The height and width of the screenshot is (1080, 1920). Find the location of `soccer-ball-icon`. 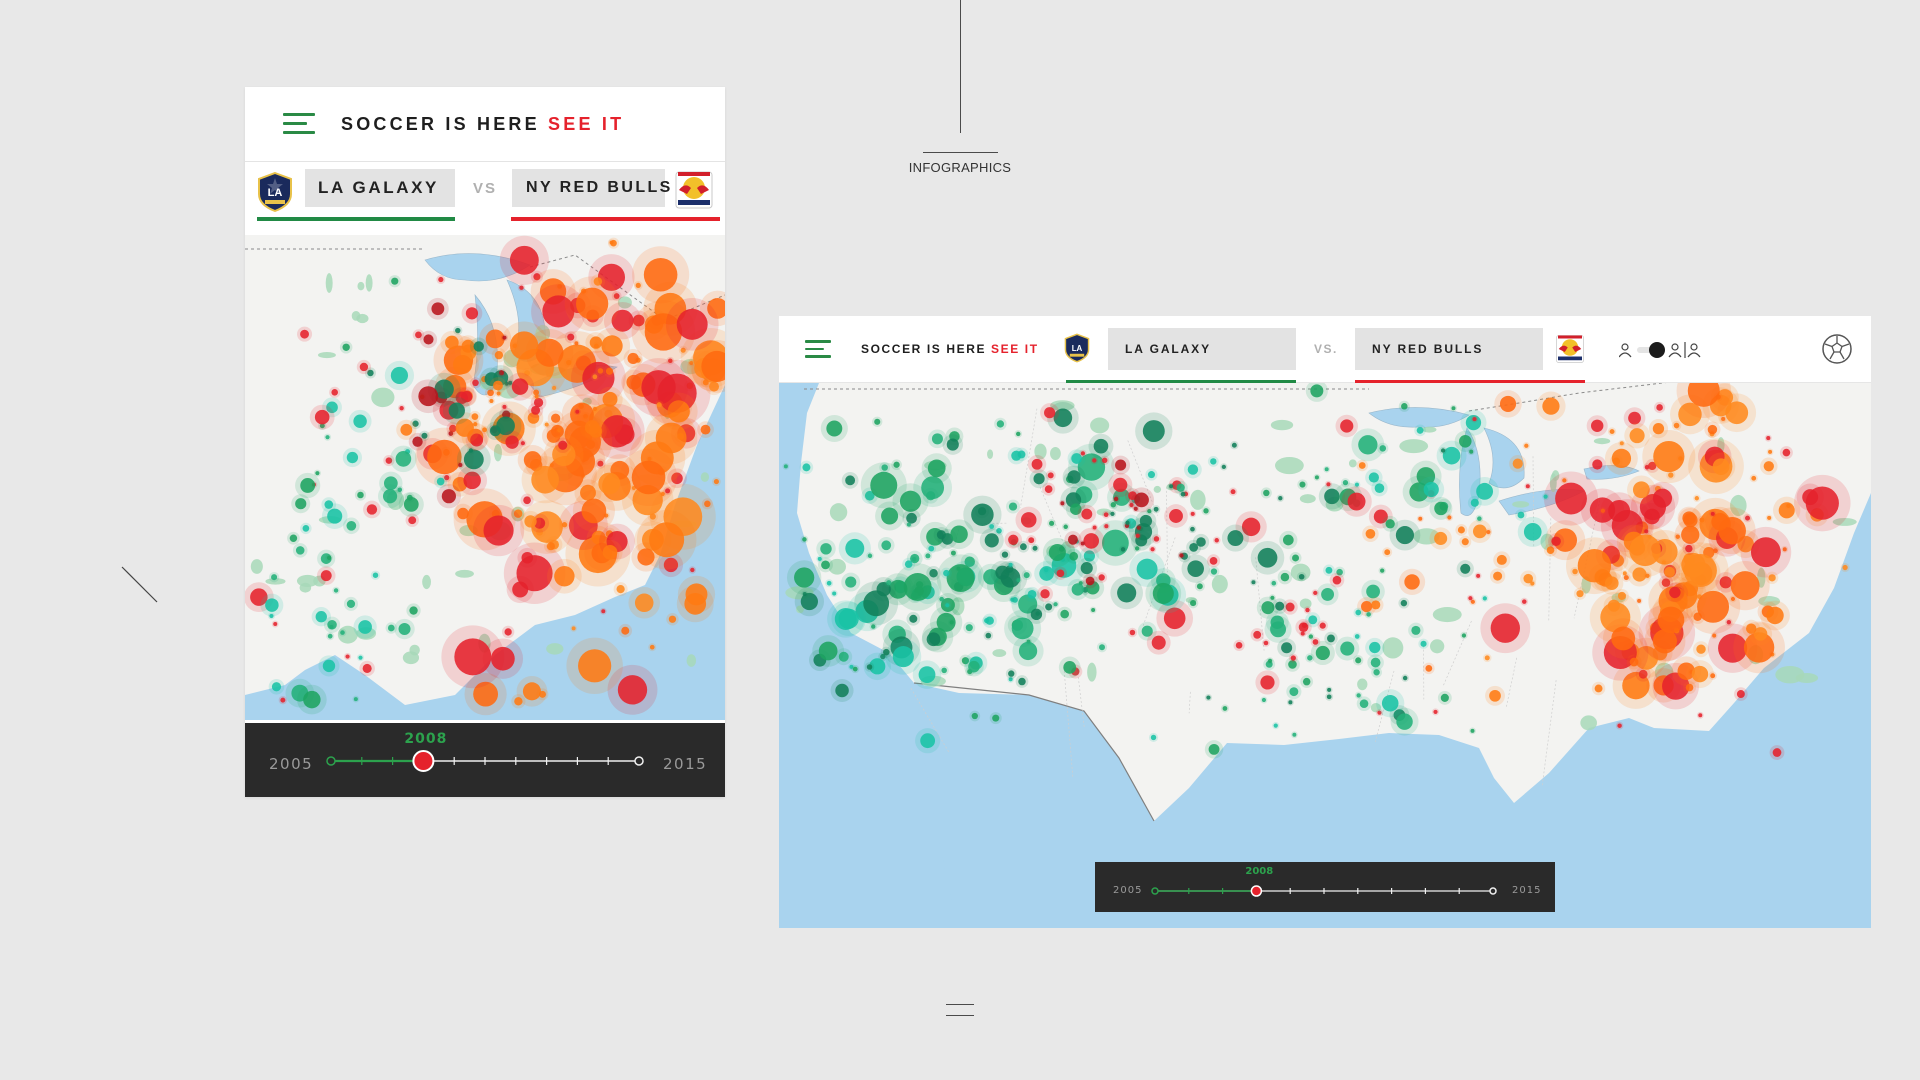

soccer-ball-icon is located at coordinates (1837, 349).